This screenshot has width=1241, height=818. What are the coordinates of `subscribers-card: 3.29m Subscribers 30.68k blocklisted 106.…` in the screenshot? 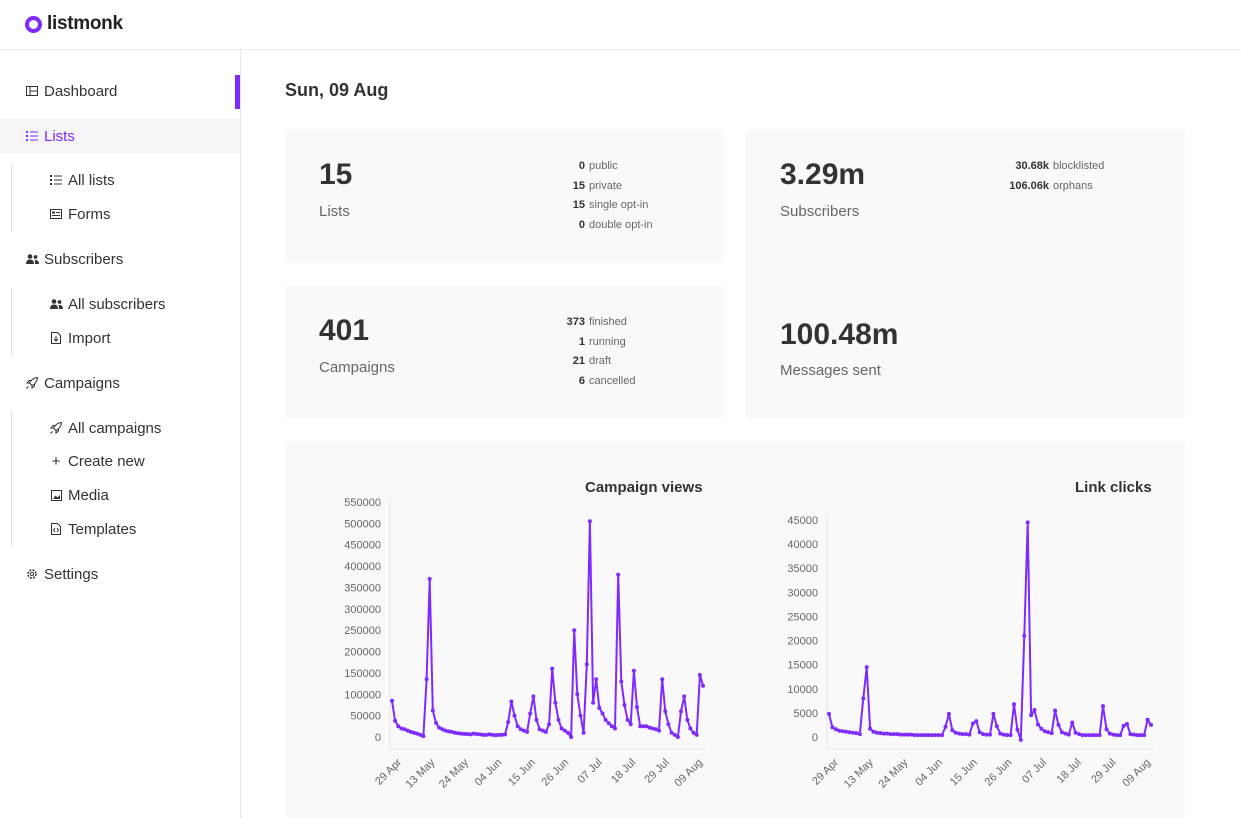 It's located at (965, 274).